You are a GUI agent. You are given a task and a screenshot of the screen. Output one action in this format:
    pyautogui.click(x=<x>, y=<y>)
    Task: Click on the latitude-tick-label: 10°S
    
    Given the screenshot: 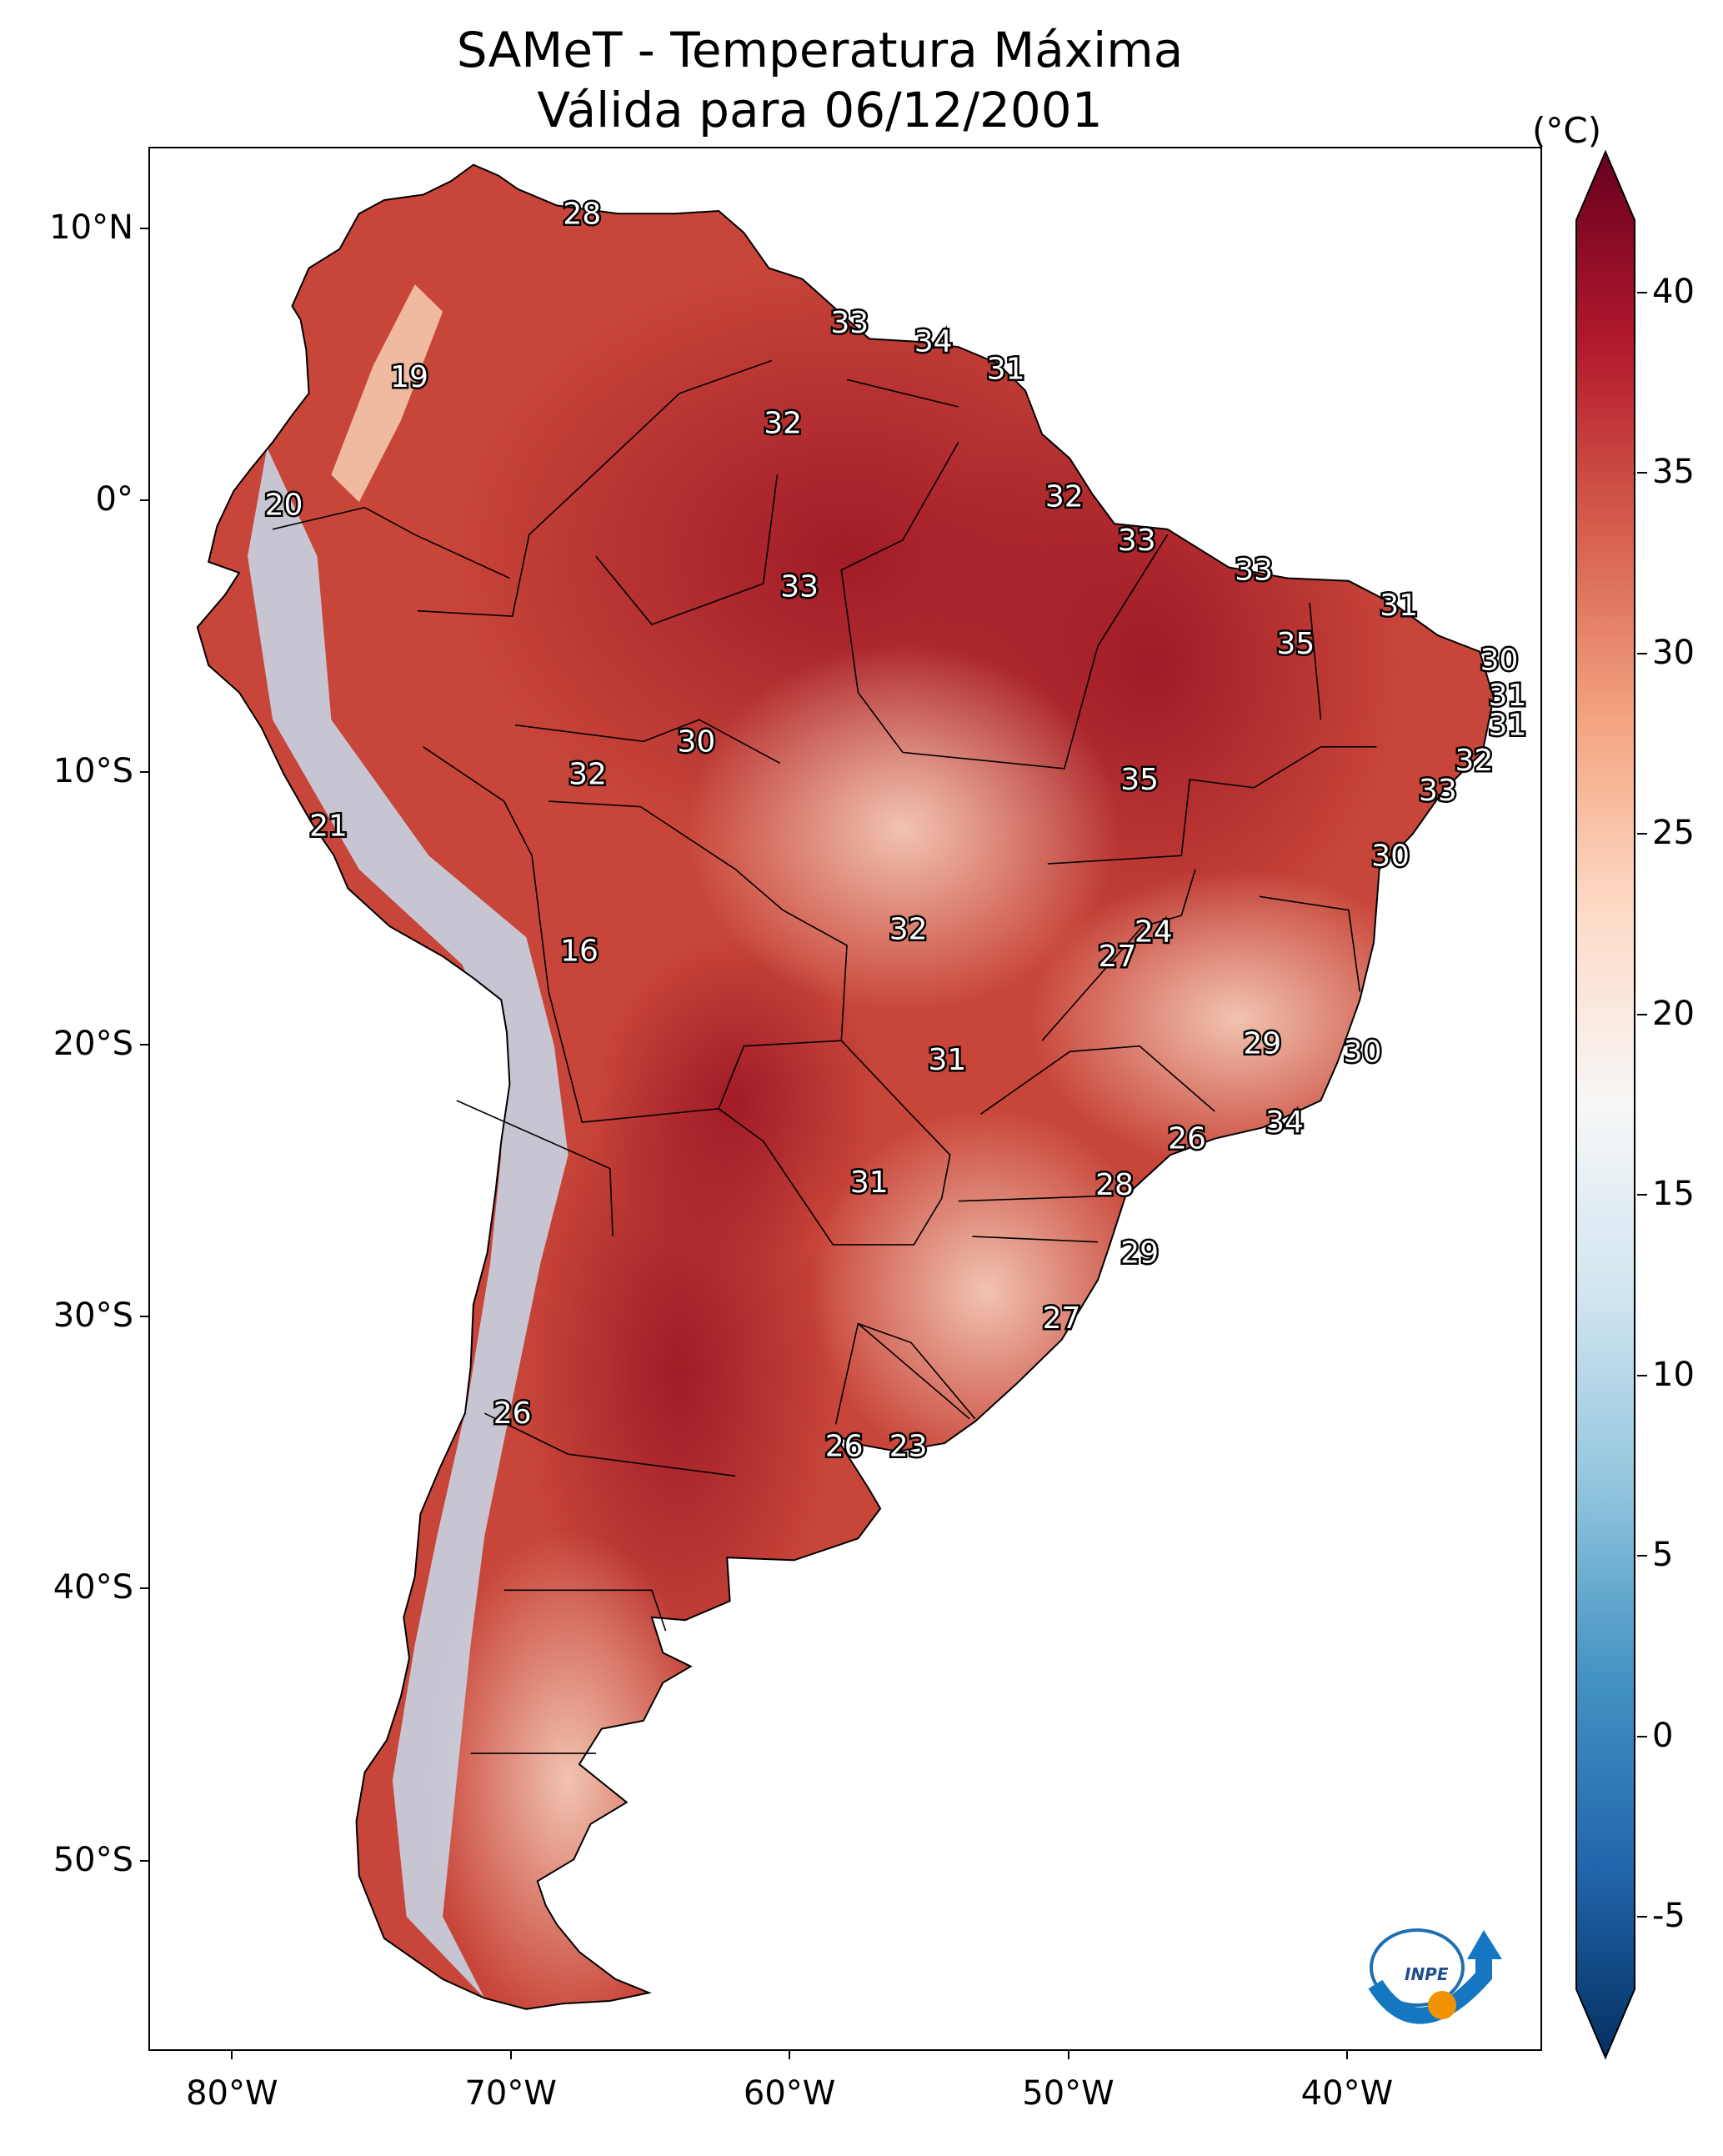 What is the action you would take?
    pyautogui.click(x=93, y=771)
    